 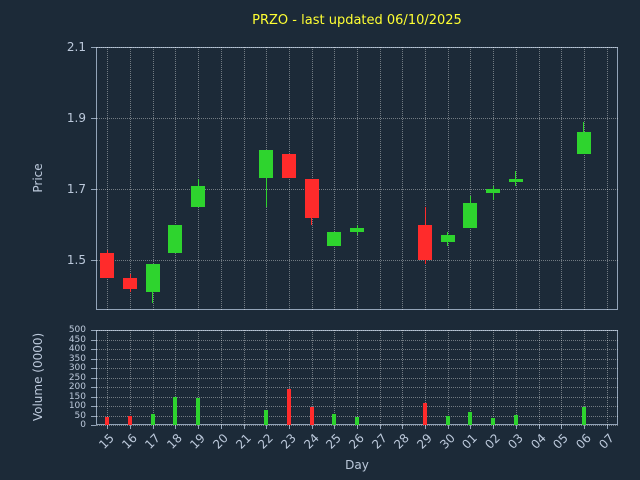 I want to click on volume-tick-label: 250, so click(x=77, y=377).